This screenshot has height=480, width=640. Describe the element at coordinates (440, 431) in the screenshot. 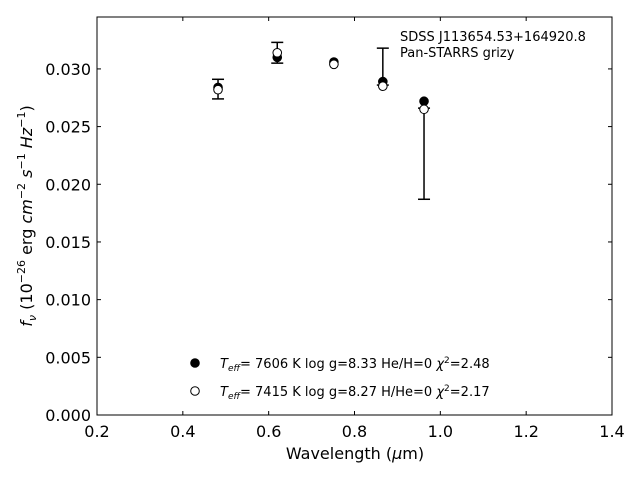

I see `x-tick-label: 1.0` at that location.